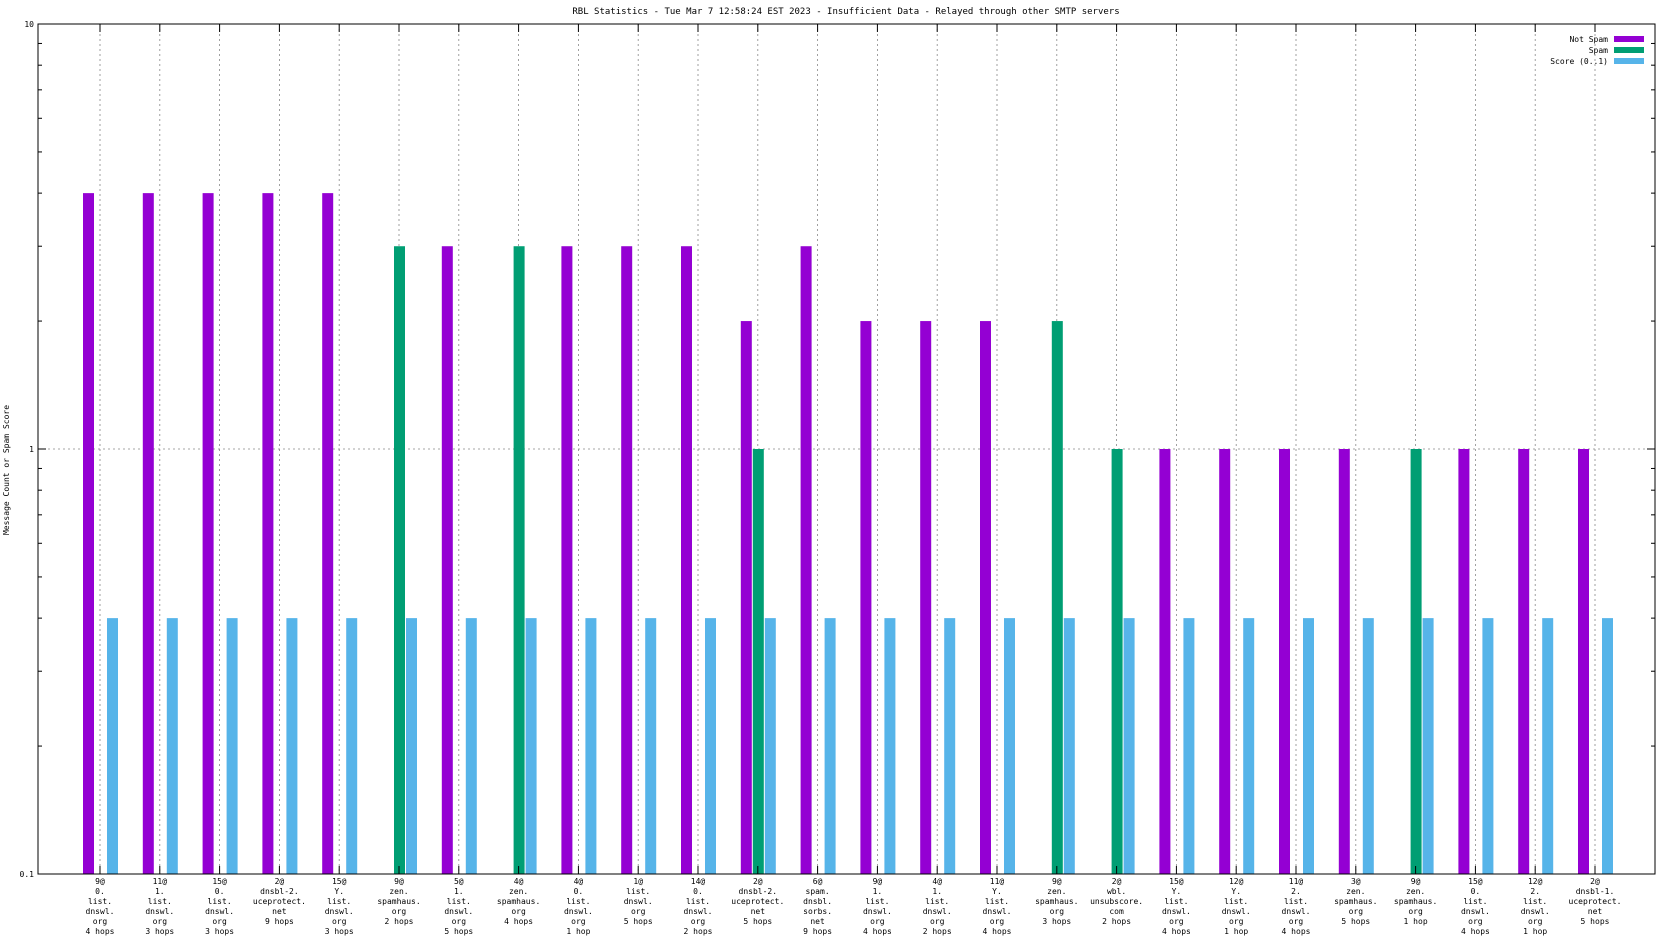  I want to click on x-category-label-line: 1., so click(459, 891).